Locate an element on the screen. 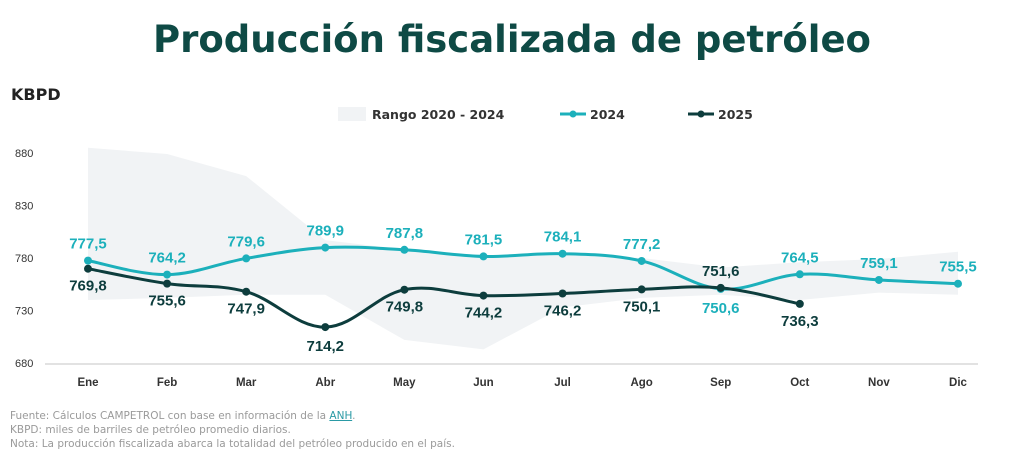 The image size is (1024, 453). data-label-2024: 777,5 is located at coordinates (88, 244).